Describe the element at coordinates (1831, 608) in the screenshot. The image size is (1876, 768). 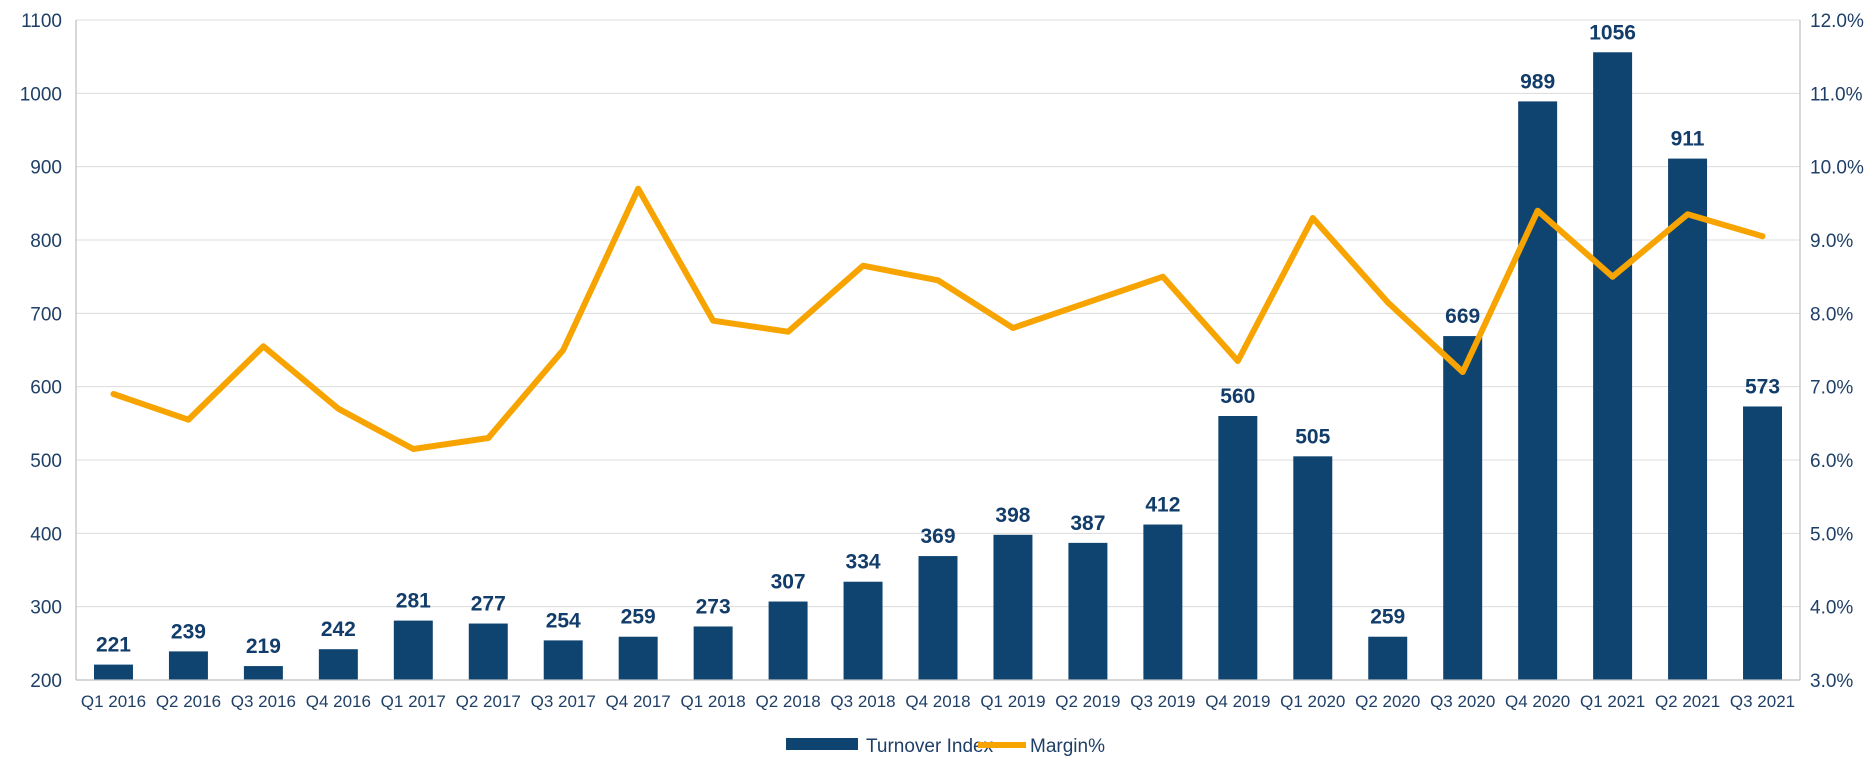
I see `right-y-tick-label: 4.0%` at that location.